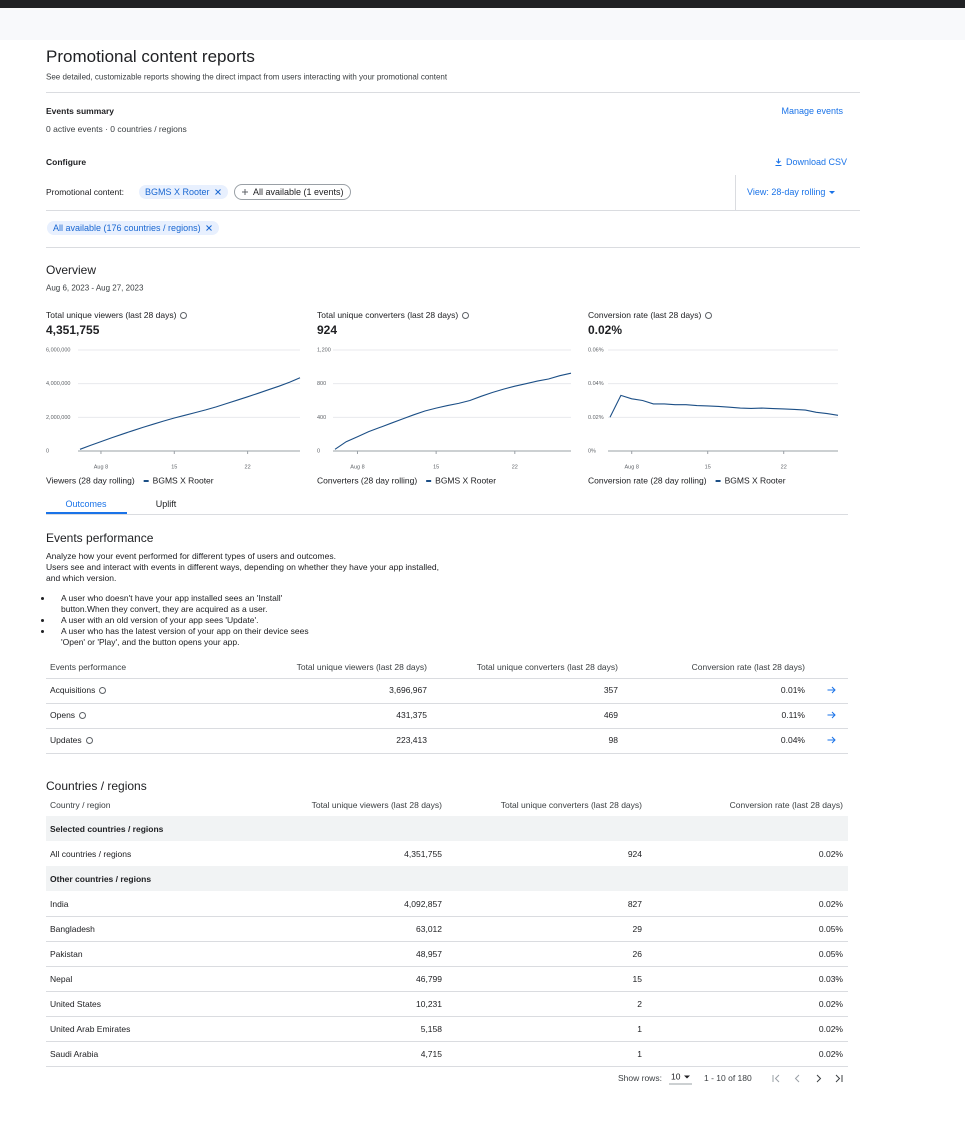  What do you see at coordinates (812, 111) in the screenshot?
I see `manage-events-link: Manage events` at bounding box center [812, 111].